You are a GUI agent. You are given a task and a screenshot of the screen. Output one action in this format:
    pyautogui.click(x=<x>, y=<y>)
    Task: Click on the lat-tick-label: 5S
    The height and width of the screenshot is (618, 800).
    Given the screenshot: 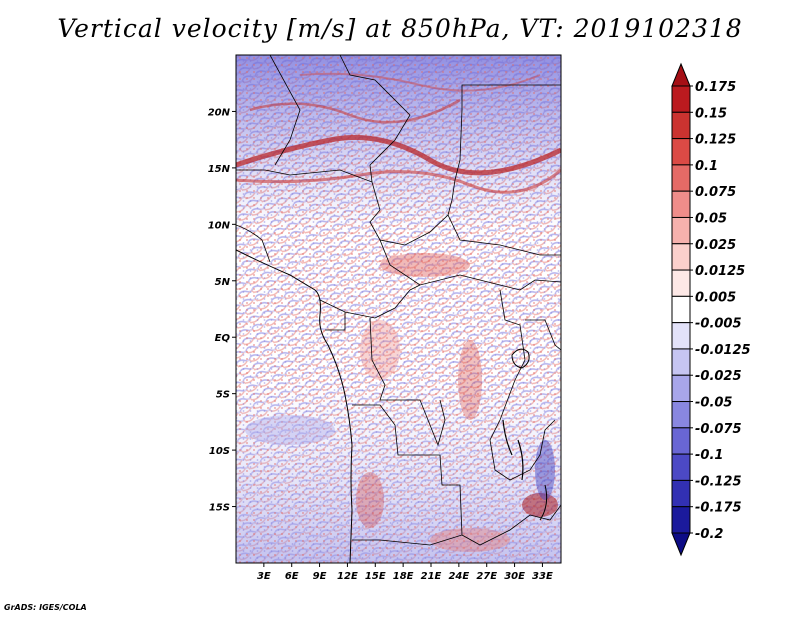 What is the action you would take?
    pyautogui.click(x=223, y=395)
    